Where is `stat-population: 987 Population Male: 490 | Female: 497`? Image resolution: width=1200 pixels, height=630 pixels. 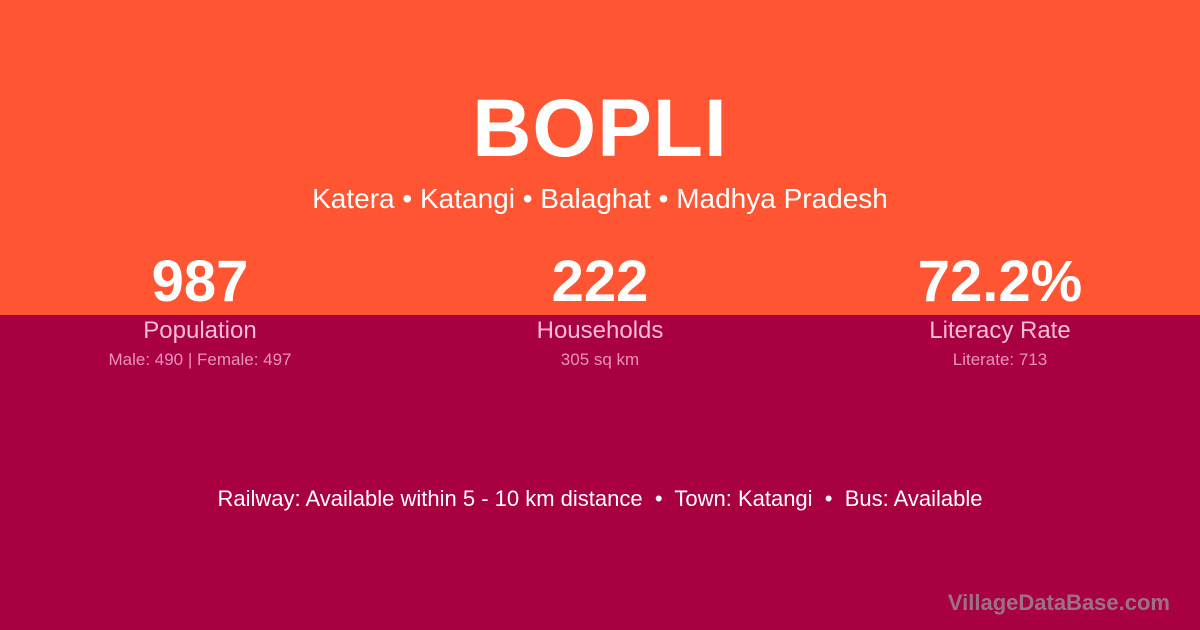 stat-population: 987 Population Male: 490 | Female: 497 is located at coordinates (200, 310).